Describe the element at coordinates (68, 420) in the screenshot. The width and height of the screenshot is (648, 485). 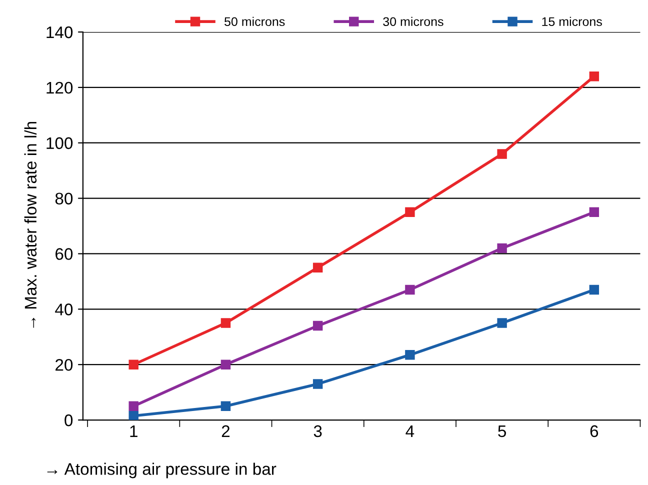
I see `y-tick-label: 0` at that location.